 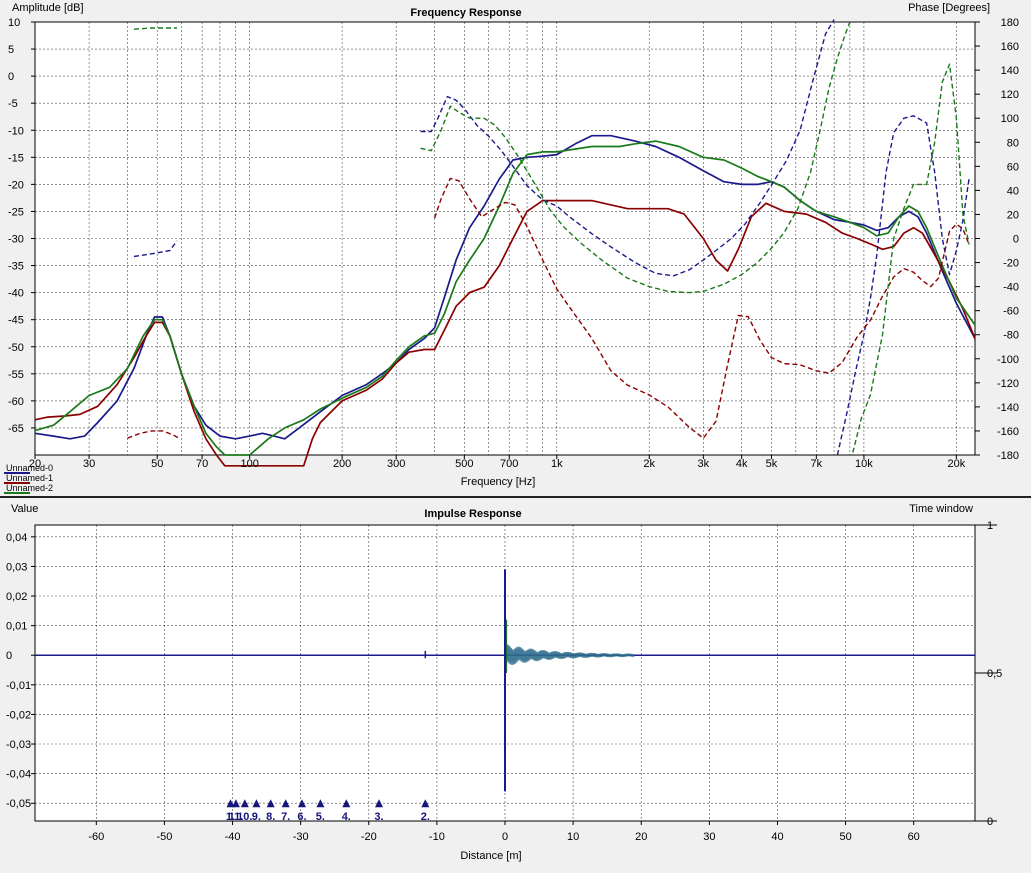 What do you see at coordinates (956, 464) in the screenshot?
I see `fr-x-tick-label: 20k` at bounding box center [956, 464].